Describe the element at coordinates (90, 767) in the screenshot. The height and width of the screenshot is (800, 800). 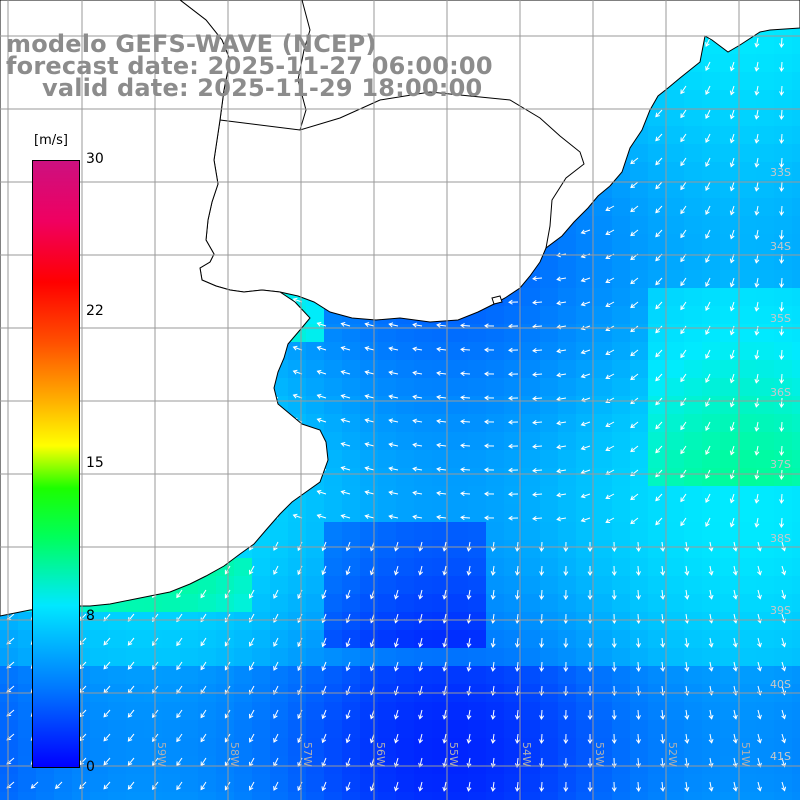
I see `colorbar-tick-label: 0` at that location.